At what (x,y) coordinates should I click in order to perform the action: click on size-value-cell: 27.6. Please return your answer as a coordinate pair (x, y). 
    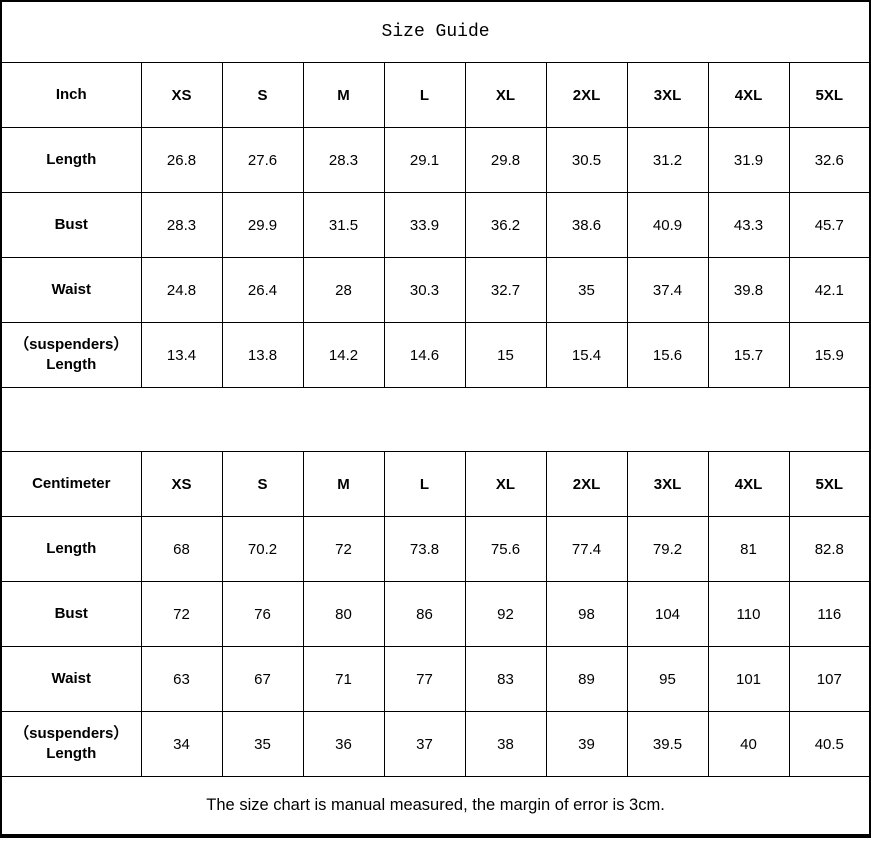
    Looking at the image, I should click on (262, 160).